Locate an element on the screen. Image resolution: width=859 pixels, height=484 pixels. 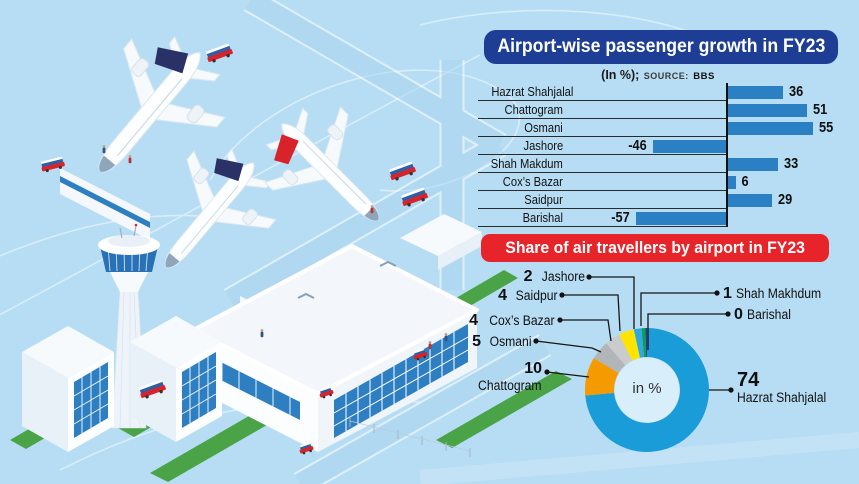
bar-category-label: Shah Makdum is located at coordinates (526, 163).